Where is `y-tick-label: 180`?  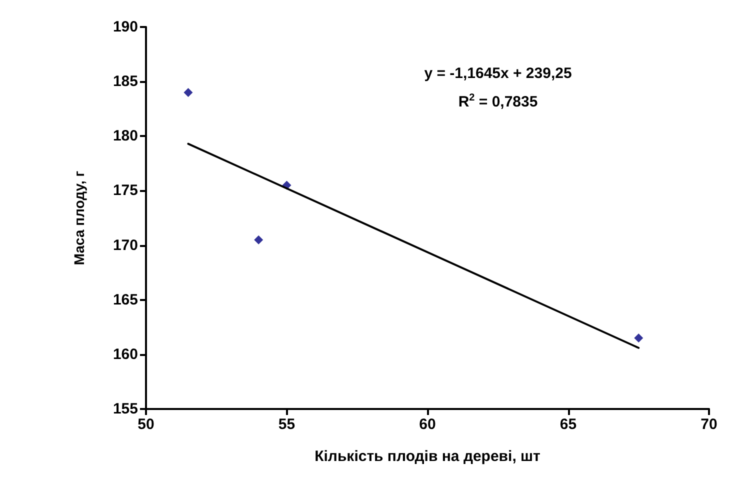
y-tick-label: 180 is located at coordinates (125, 136).